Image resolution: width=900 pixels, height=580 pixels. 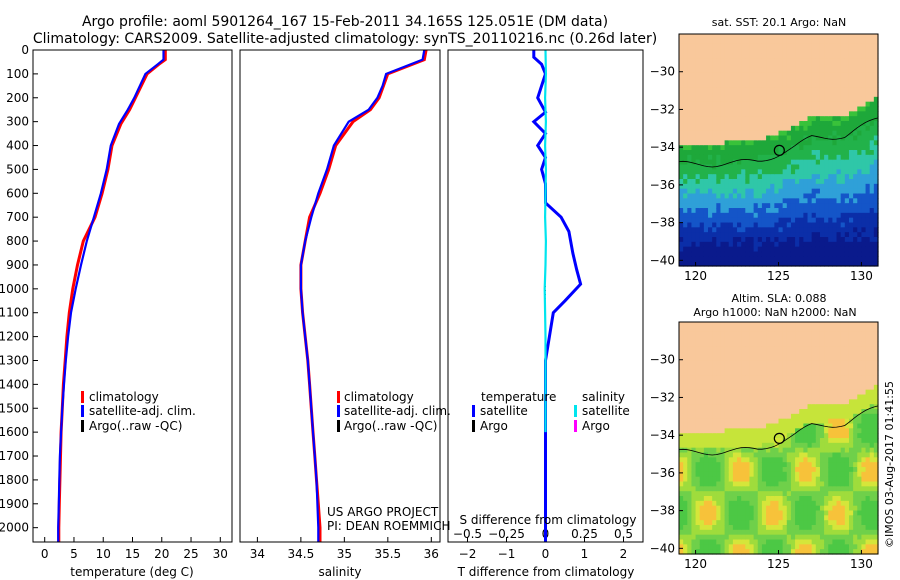 I want to click on y-tick-label: 1700, so click(x=14, y=456).